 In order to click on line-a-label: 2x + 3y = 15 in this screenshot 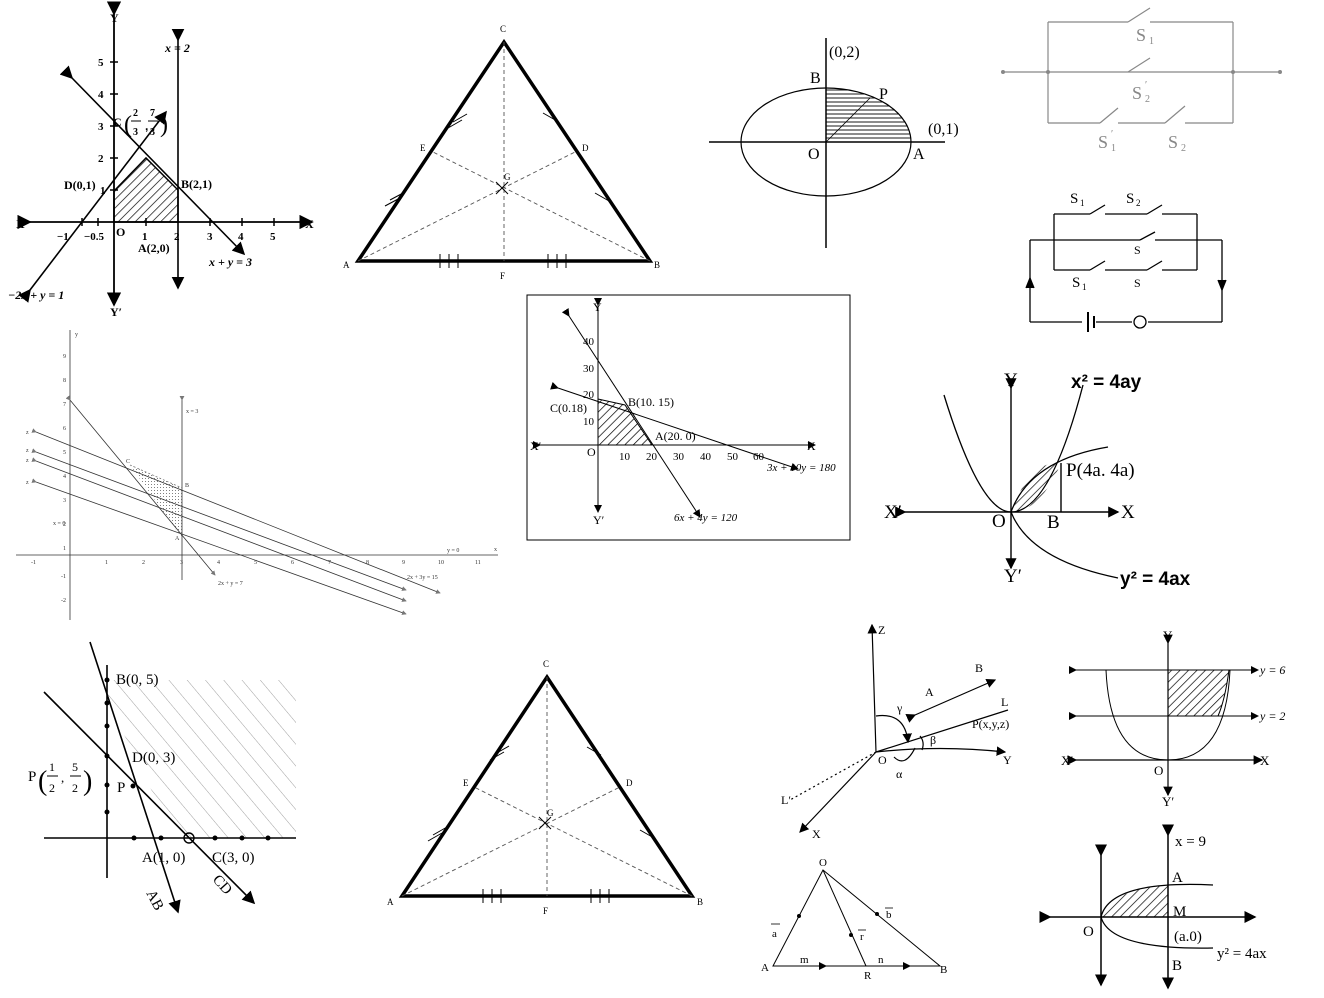, I will do `click(422, 578)`.